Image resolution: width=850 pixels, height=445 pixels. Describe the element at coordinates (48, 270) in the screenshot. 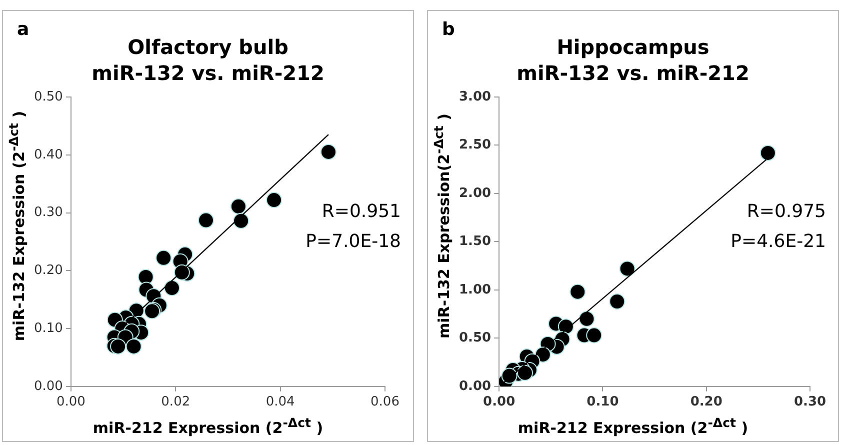

I see `y-tick-label: 0.20` at that location.